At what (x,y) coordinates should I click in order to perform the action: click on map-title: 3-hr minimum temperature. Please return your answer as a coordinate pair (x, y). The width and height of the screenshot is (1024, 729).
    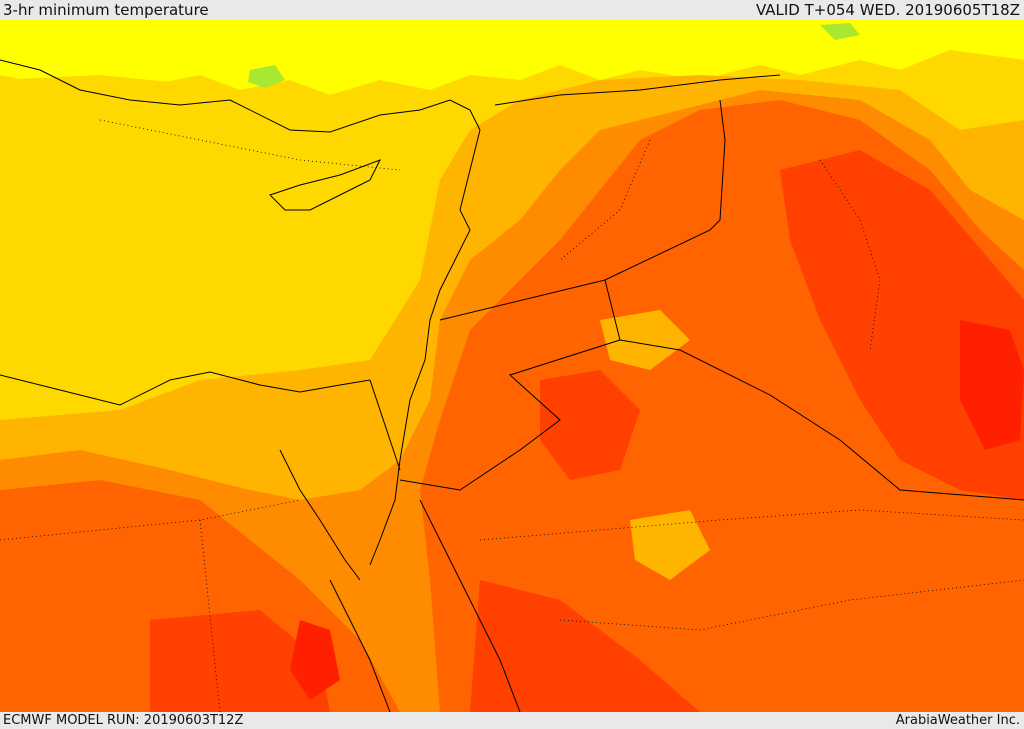
    Looking at the image, I should click on (106, 10).